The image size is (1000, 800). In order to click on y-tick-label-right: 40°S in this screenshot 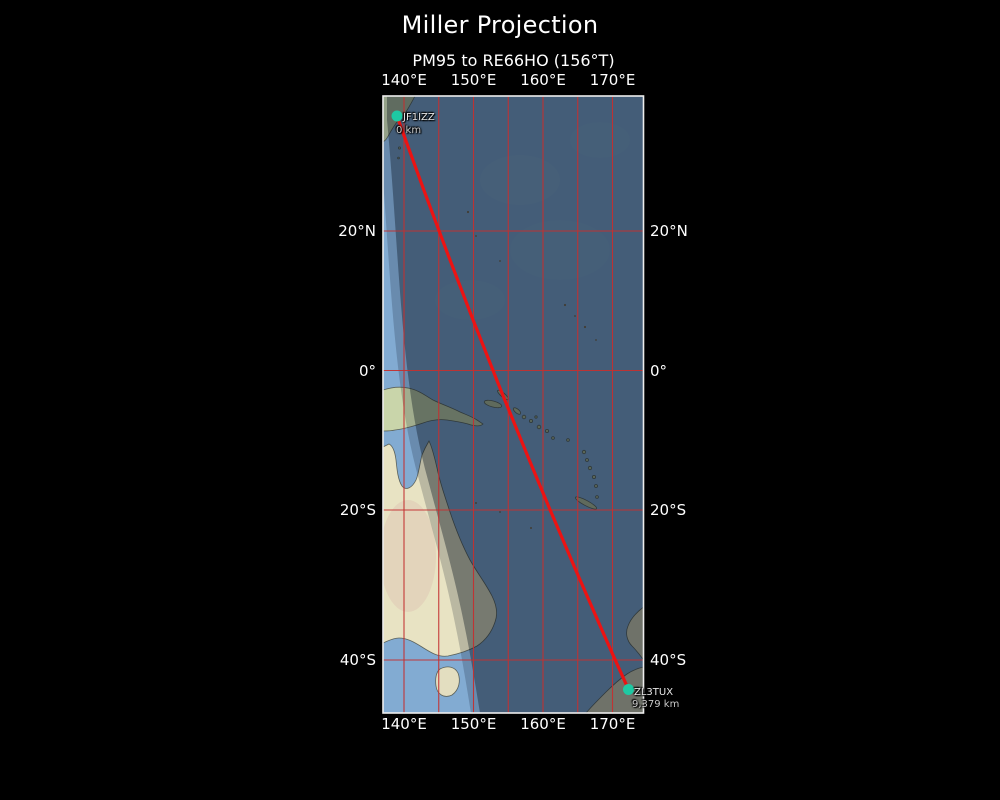, I will do `click(668, 660)`.